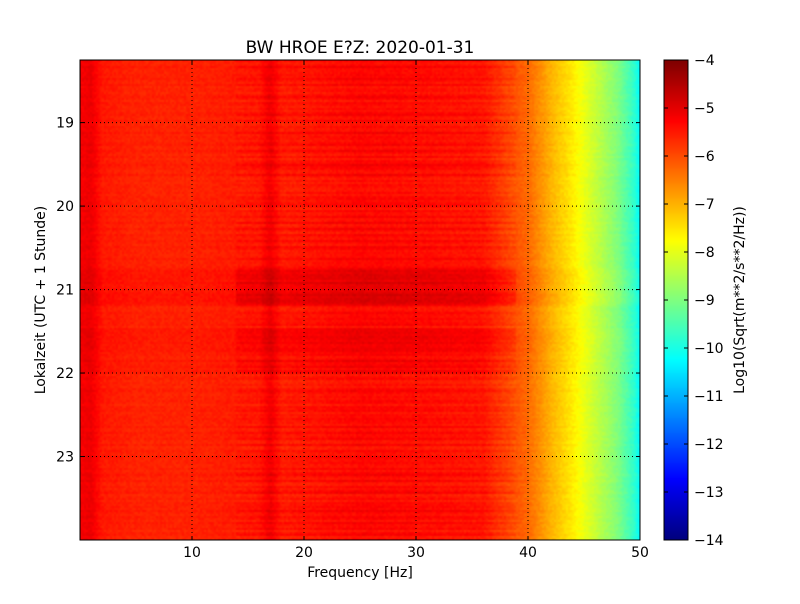 Image resolution: width=800 pixels, height=604 pixels. I want to click on y-tick-label: 23, so click(65, 458).